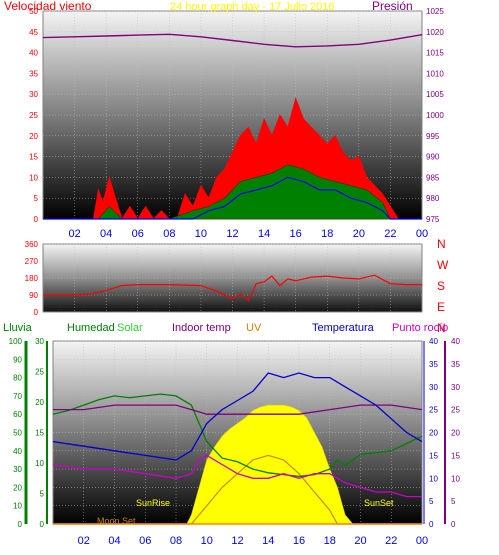 The width and height of the screenshot is (499, 555). I want to click on indoor-tick-label: 5, so click(453, 501).